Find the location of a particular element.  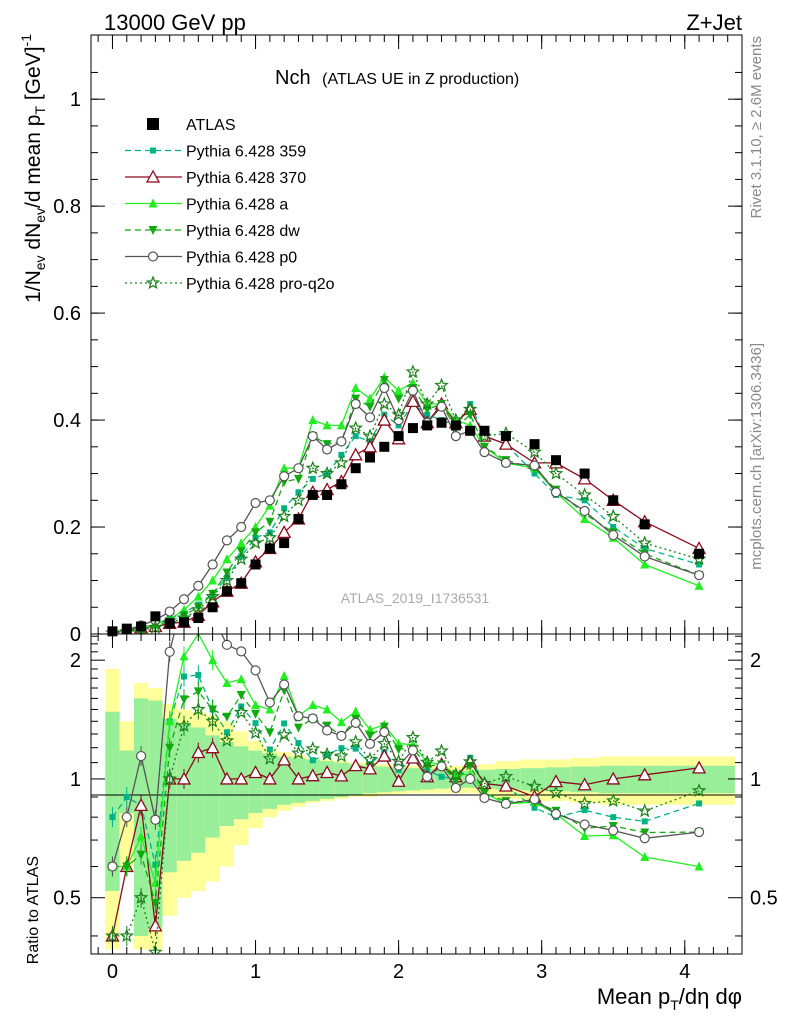

legend-entry: Pythia 6.428 pro-q2o is located at coordinates (230, 284).